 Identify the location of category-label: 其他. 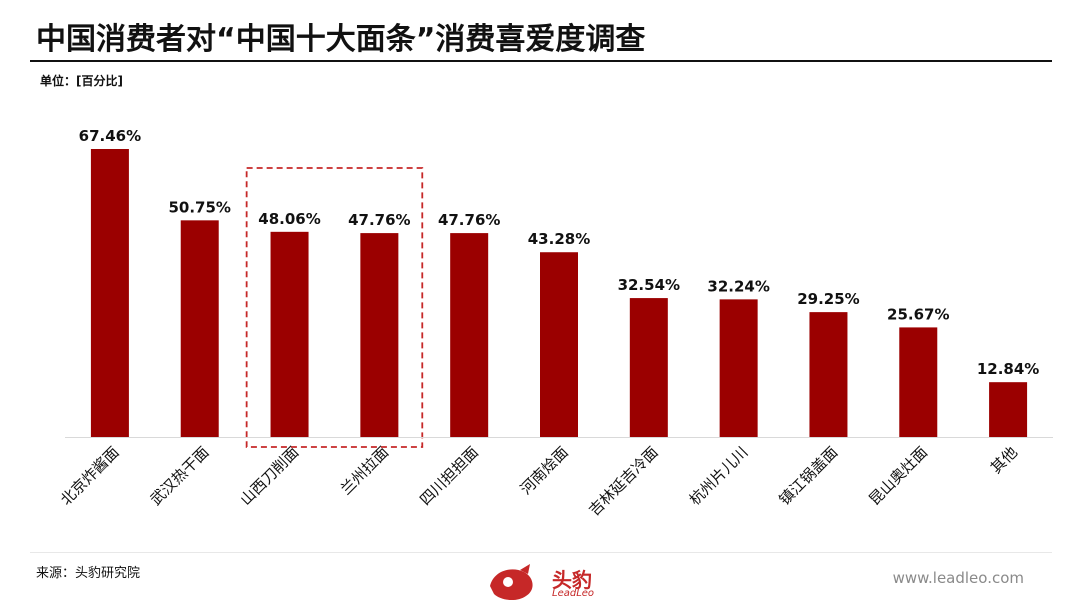
(1004, 460).